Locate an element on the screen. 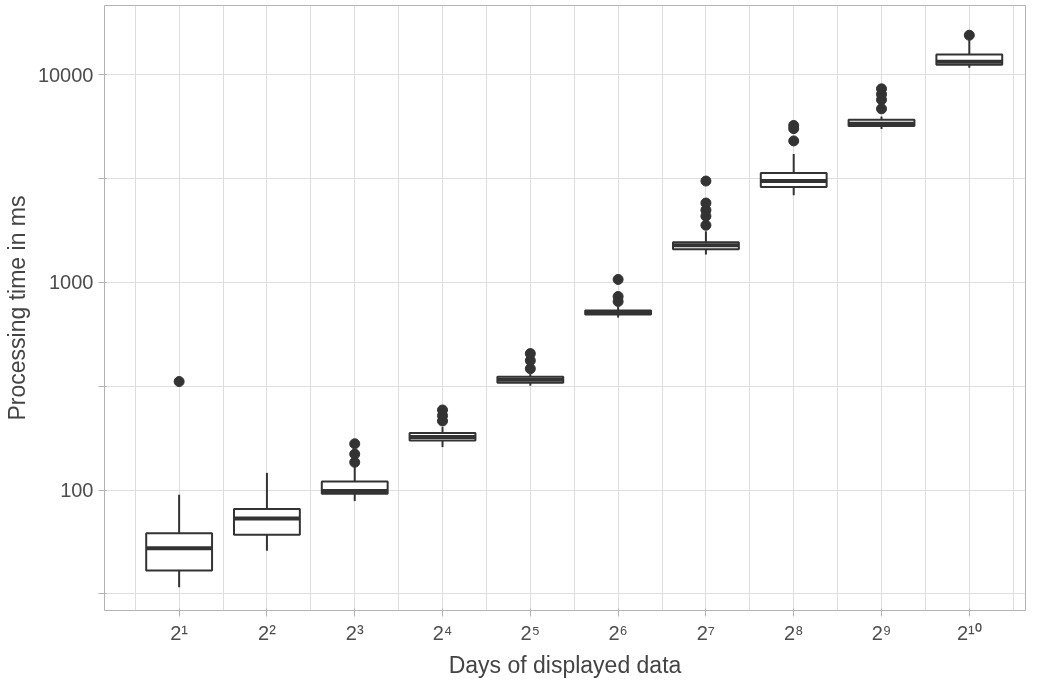 This screenshot has width=1038, height=688. x-tick-label: 2⁵ is located at coordinates (530, 632).